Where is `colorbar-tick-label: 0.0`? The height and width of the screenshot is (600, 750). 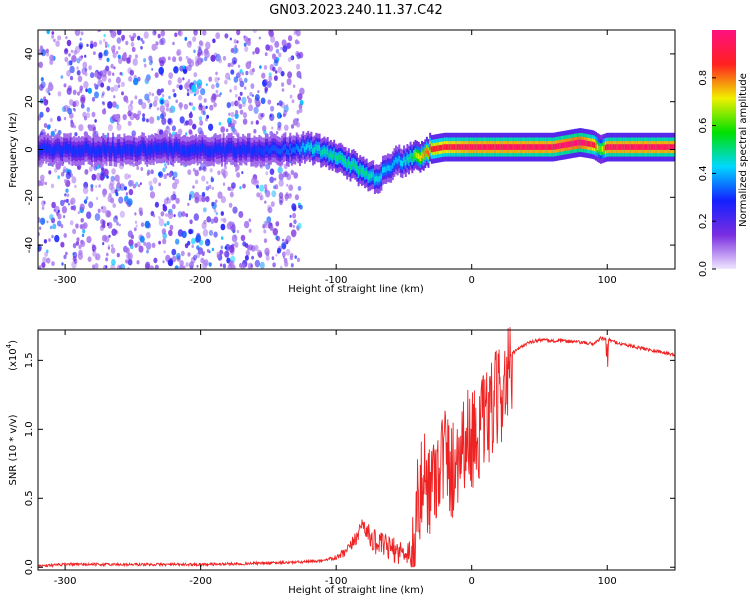
colorbar-tick-label: 0.0 is located at coordinates (703, 269).